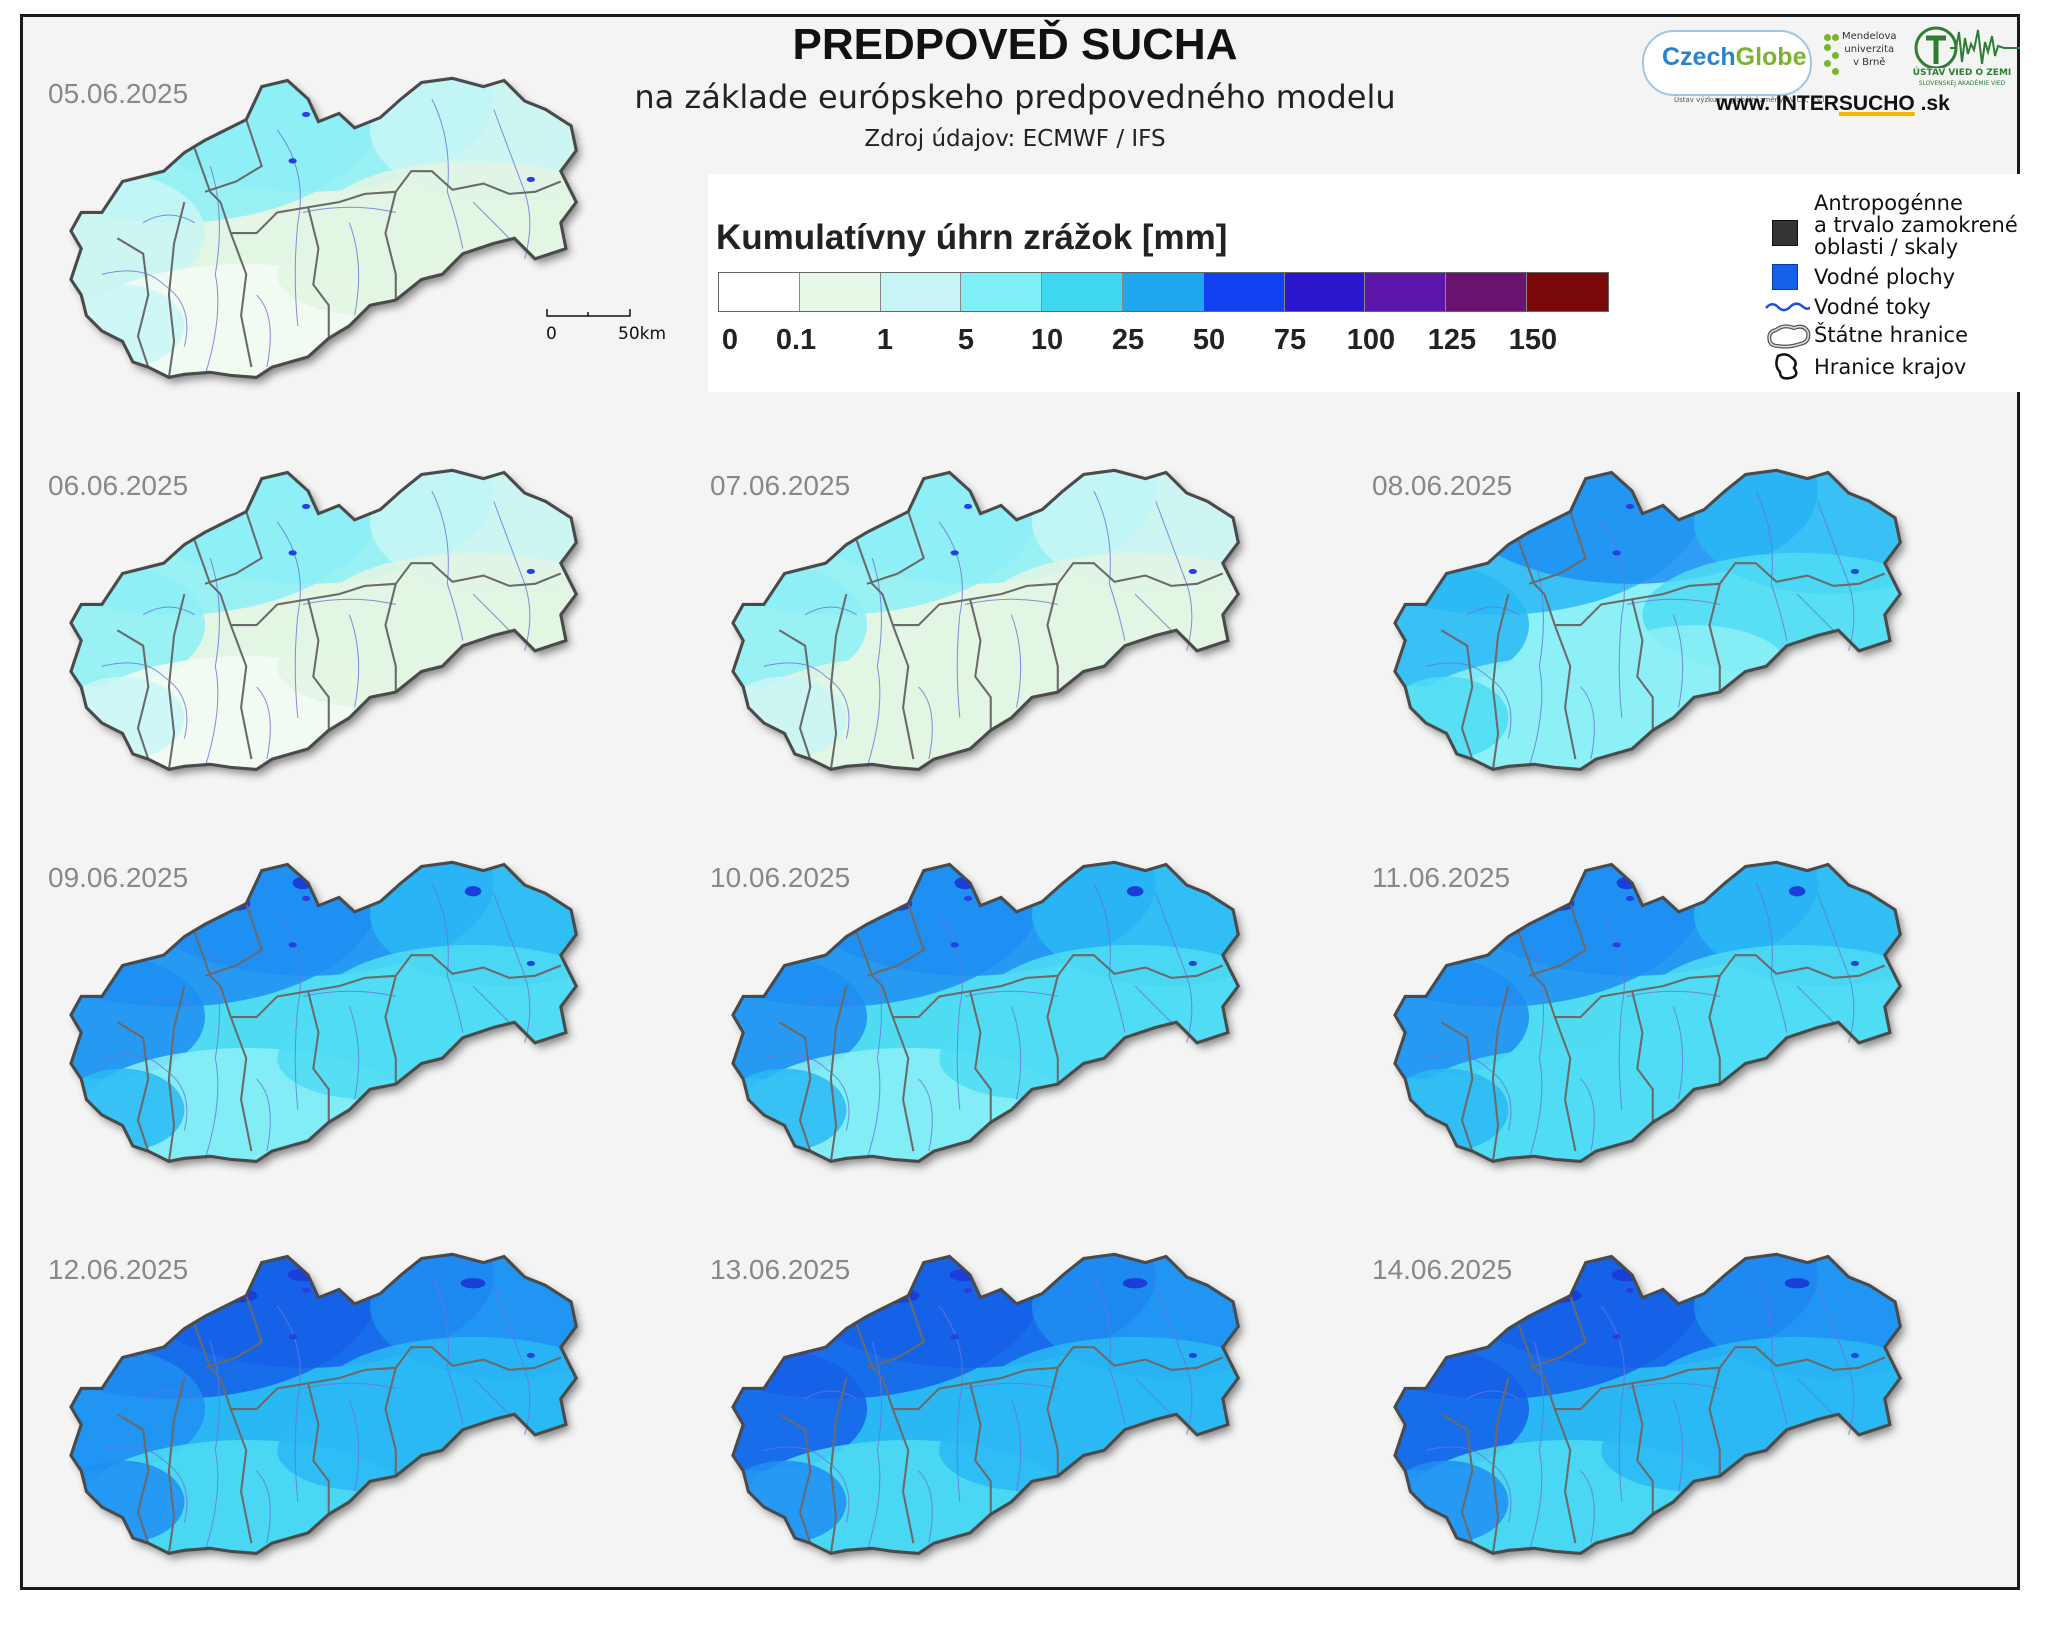 The width and height of the screenshot is (2046, 1636). What do you see at coordinates (1209, 340) in the screenshot?
I see `color-scale-tick-label: 50` at bounding box center [1209, 340].